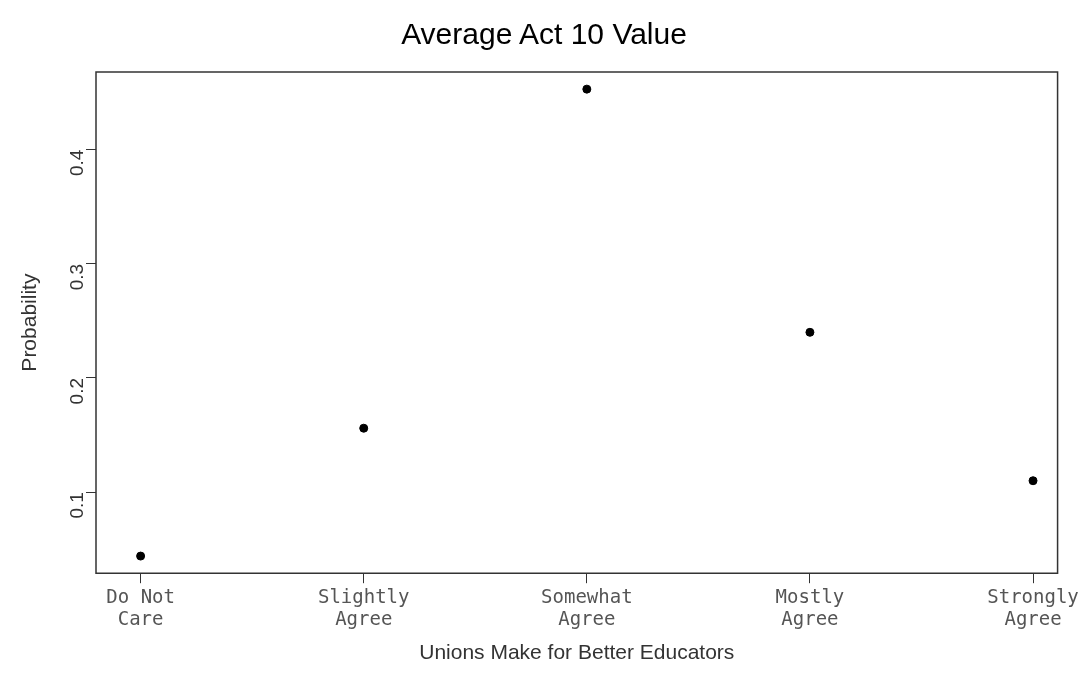  Describe the element at coordinates (77, 277) in the screenshot. I see `y-tick-label: 0.3` at that location.